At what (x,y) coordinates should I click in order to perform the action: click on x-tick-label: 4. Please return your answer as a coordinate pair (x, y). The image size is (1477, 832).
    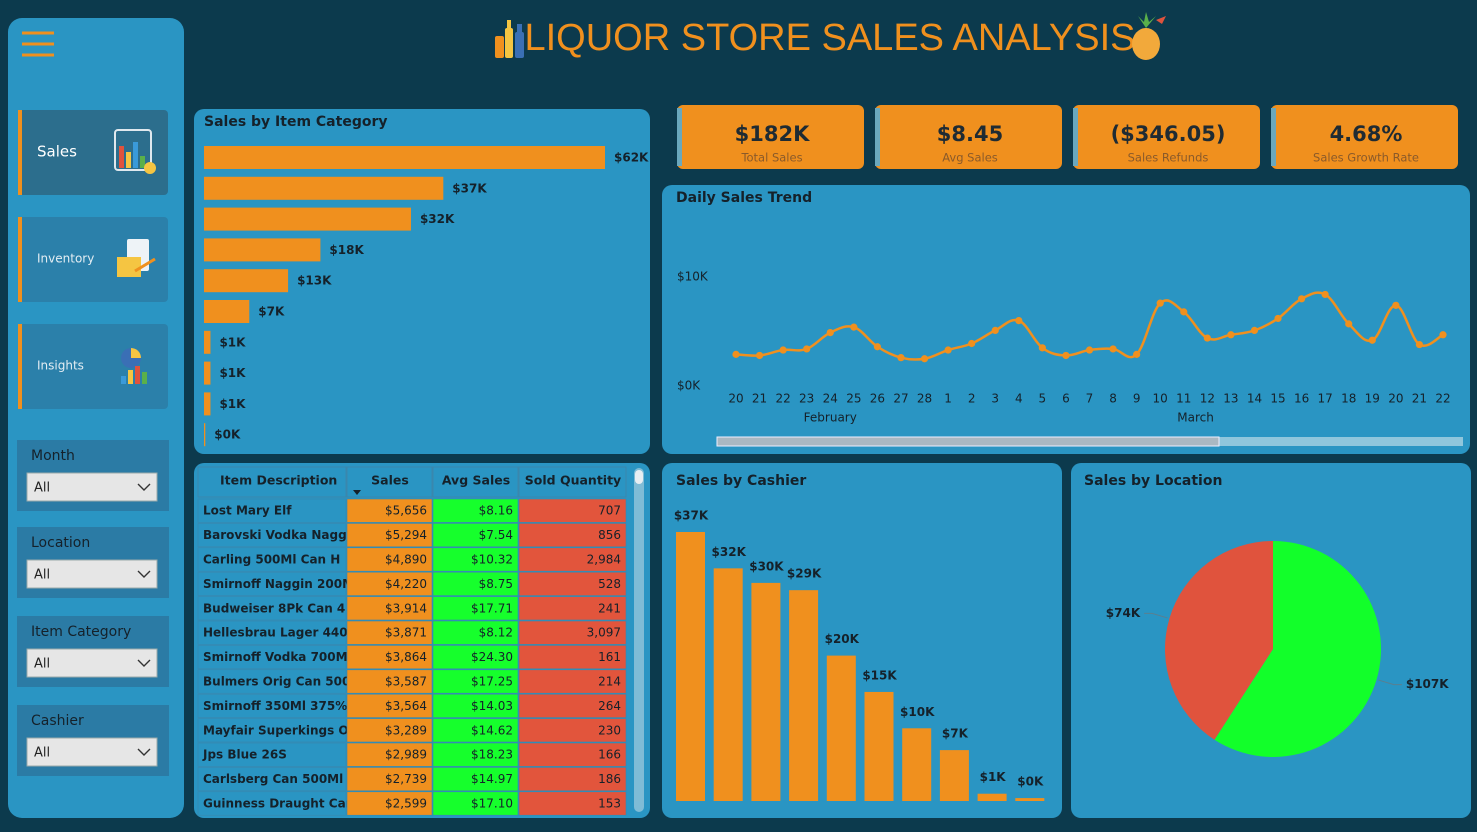
    Looking at the image, I should click on (1019, 399).